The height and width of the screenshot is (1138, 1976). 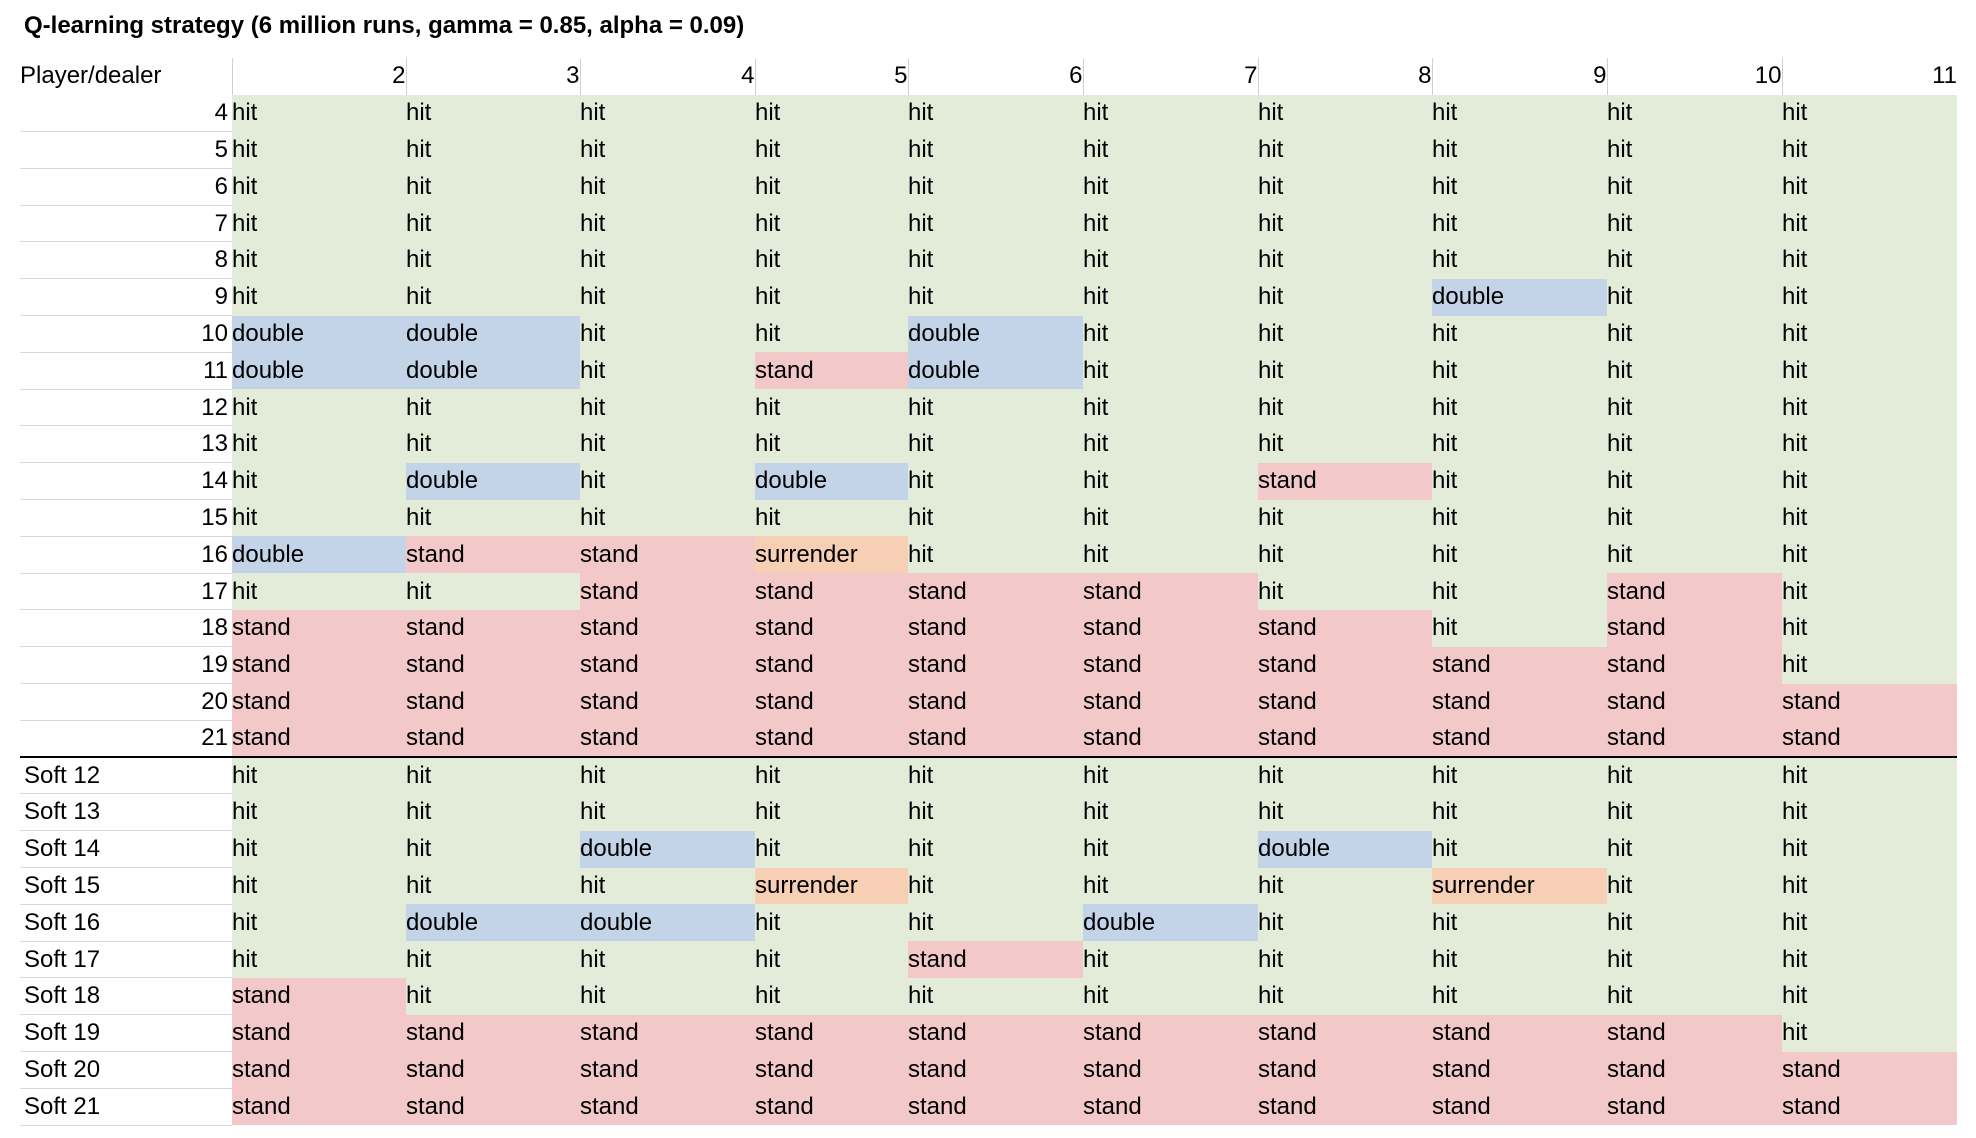 What do you see at coordinates (988, 187) in the screenshot?
I see `table-row: 6 hit hit hit hit hit hit hit hit hit hit` at bounding box center [988, 187].